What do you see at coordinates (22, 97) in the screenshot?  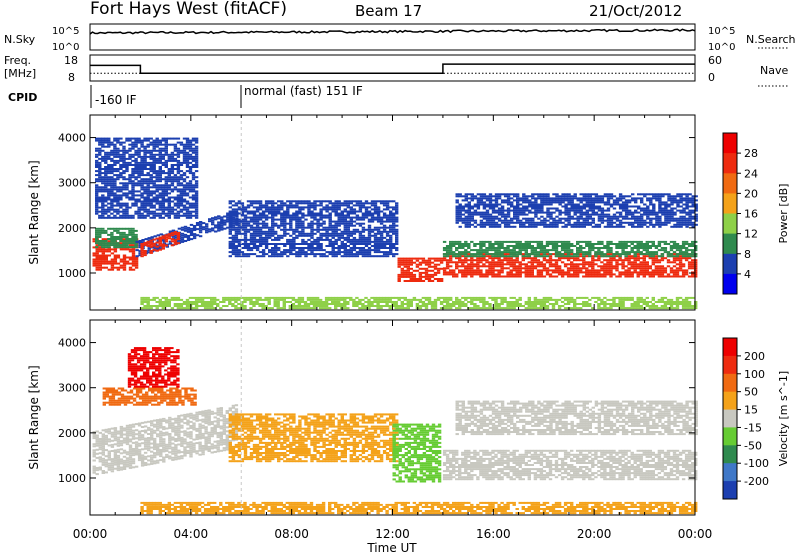 I see `cpid-label: CPID` at bounding box center [22, 97].